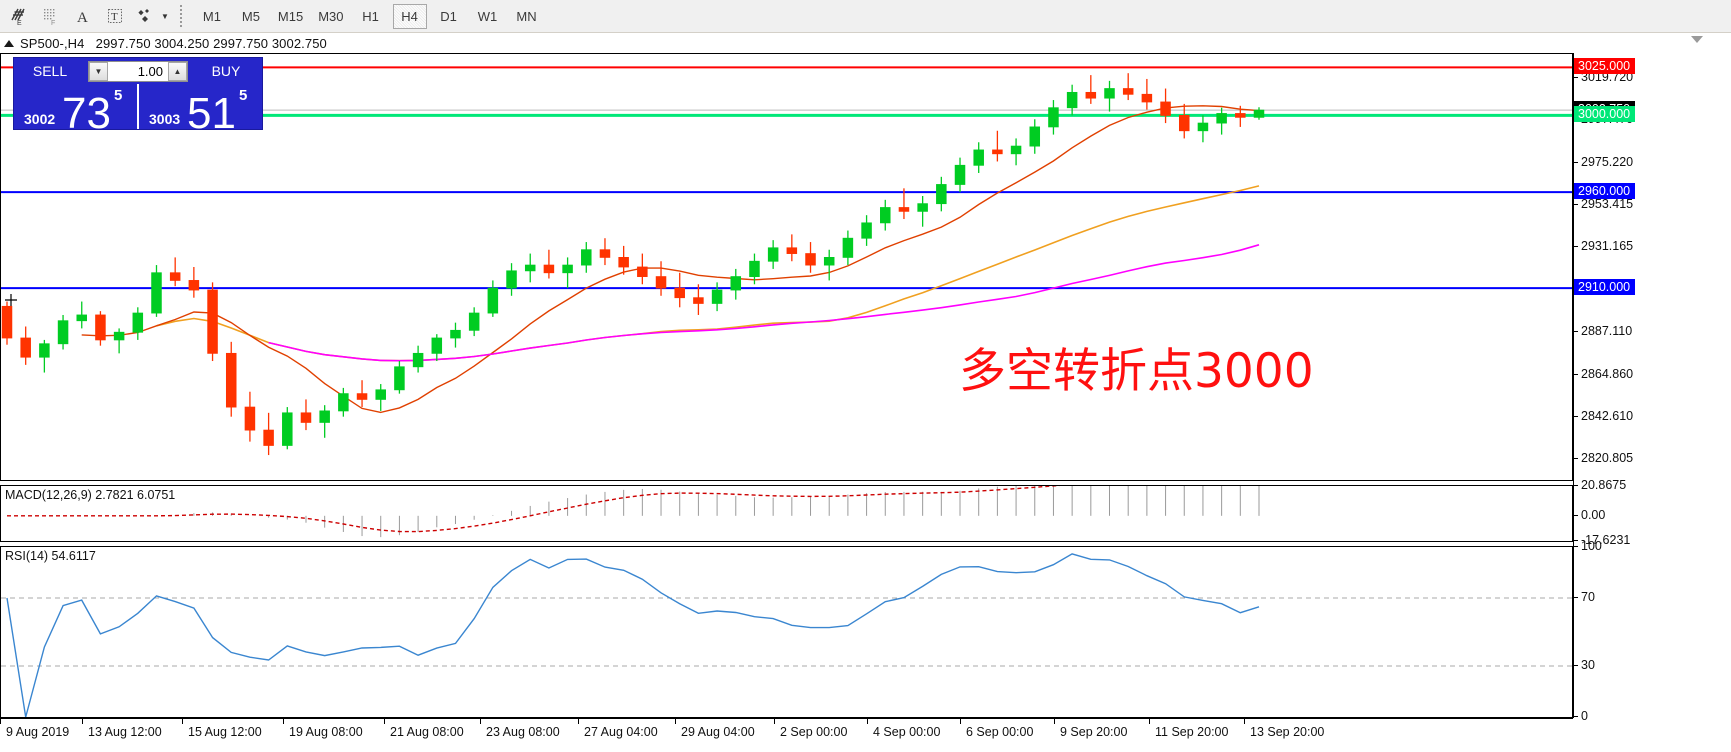 The height and width of the screenshot is (752, 1731). Describe the element at coordinates (487, 16) in the screenshot. I see `timeframe-w1: W1` at that location.